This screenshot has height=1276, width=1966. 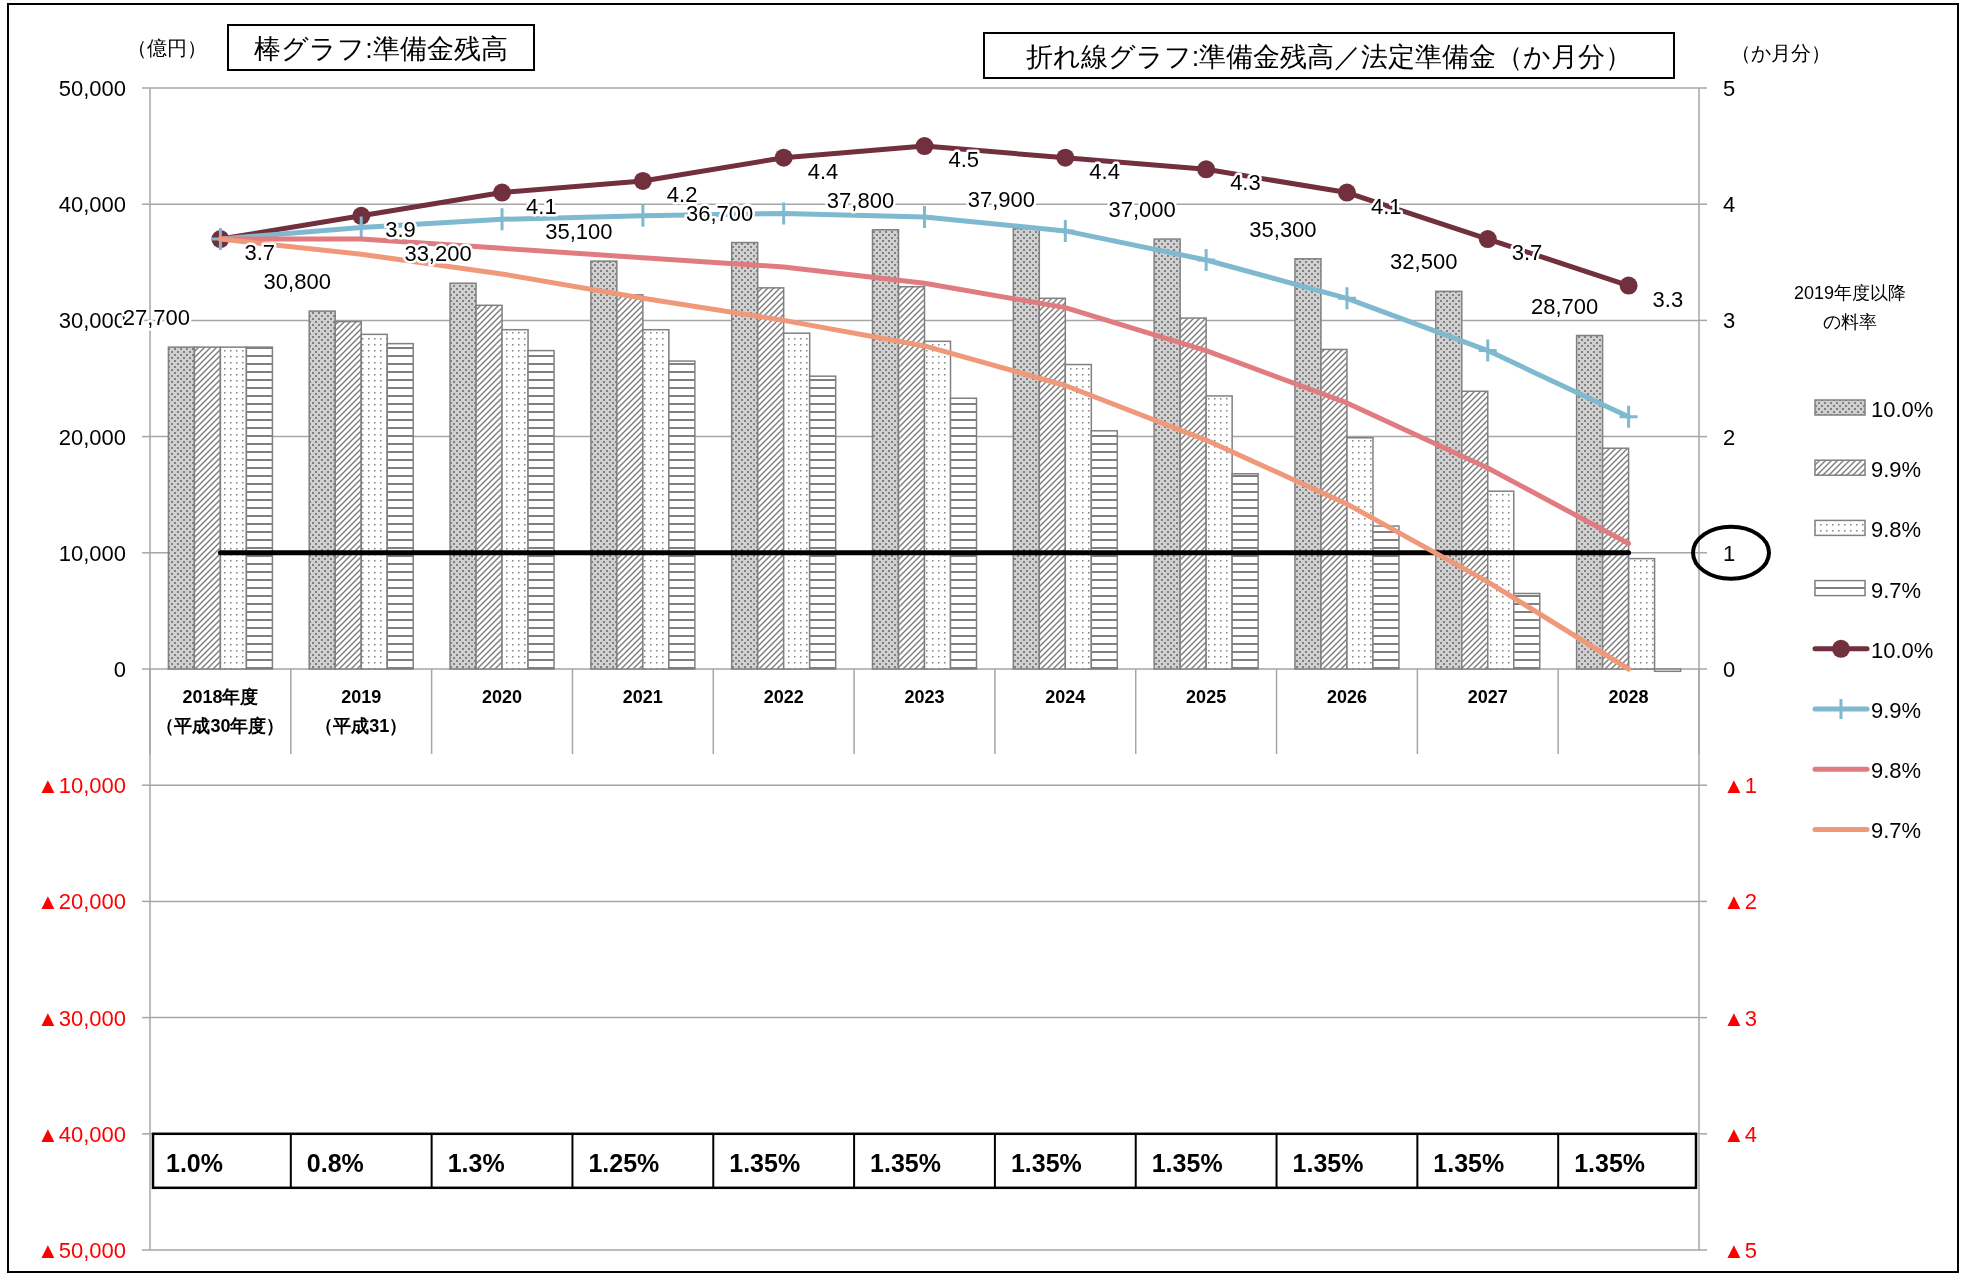 I want to click on data-label: 4.3, so click(x=1245, y=183).